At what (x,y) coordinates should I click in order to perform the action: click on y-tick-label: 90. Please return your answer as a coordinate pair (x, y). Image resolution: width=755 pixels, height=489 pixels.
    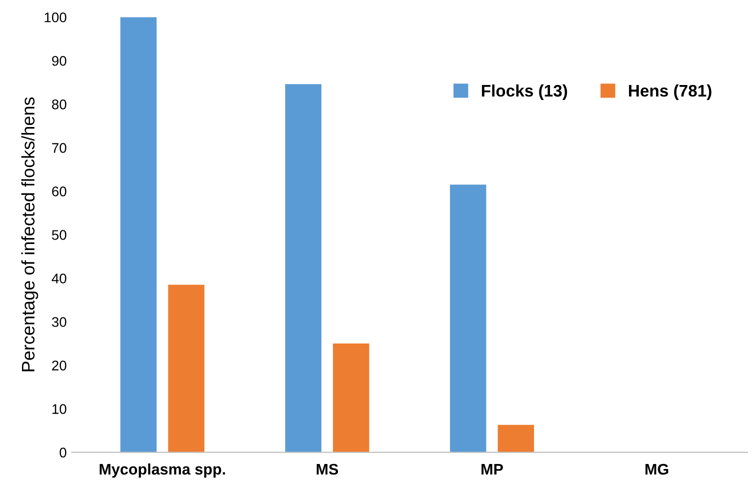
    Looking at the image, I should click on (59, 61).